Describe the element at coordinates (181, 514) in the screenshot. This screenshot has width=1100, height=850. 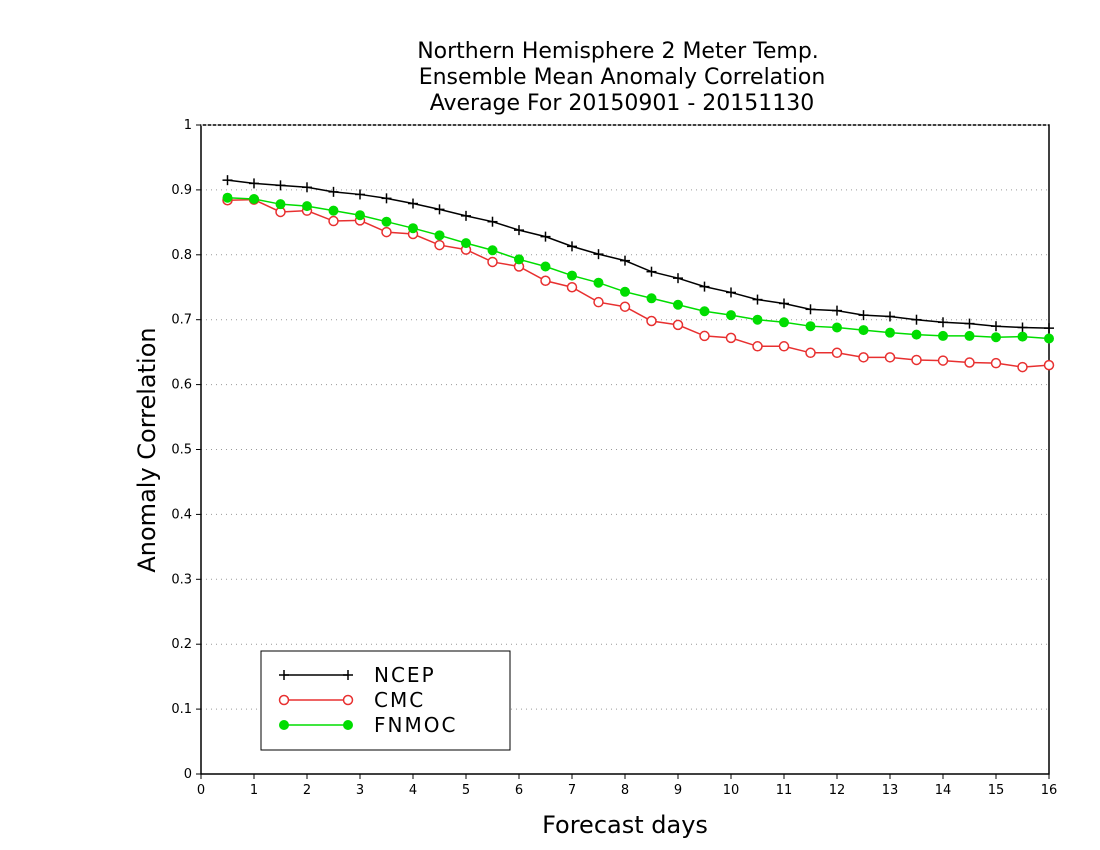
I see `y-tick-label-4: 0.4` at that location.